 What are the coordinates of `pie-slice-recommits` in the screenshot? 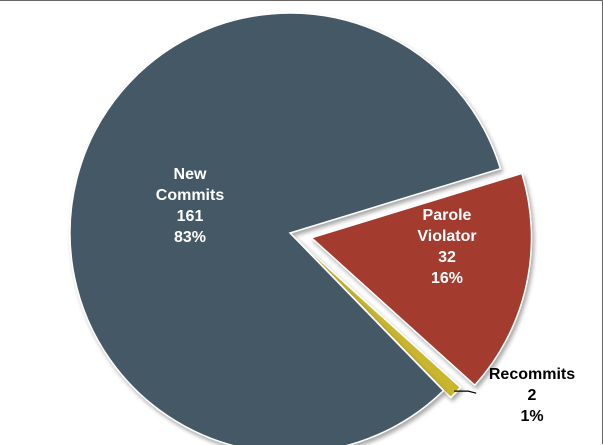 It's located at (379, 319).